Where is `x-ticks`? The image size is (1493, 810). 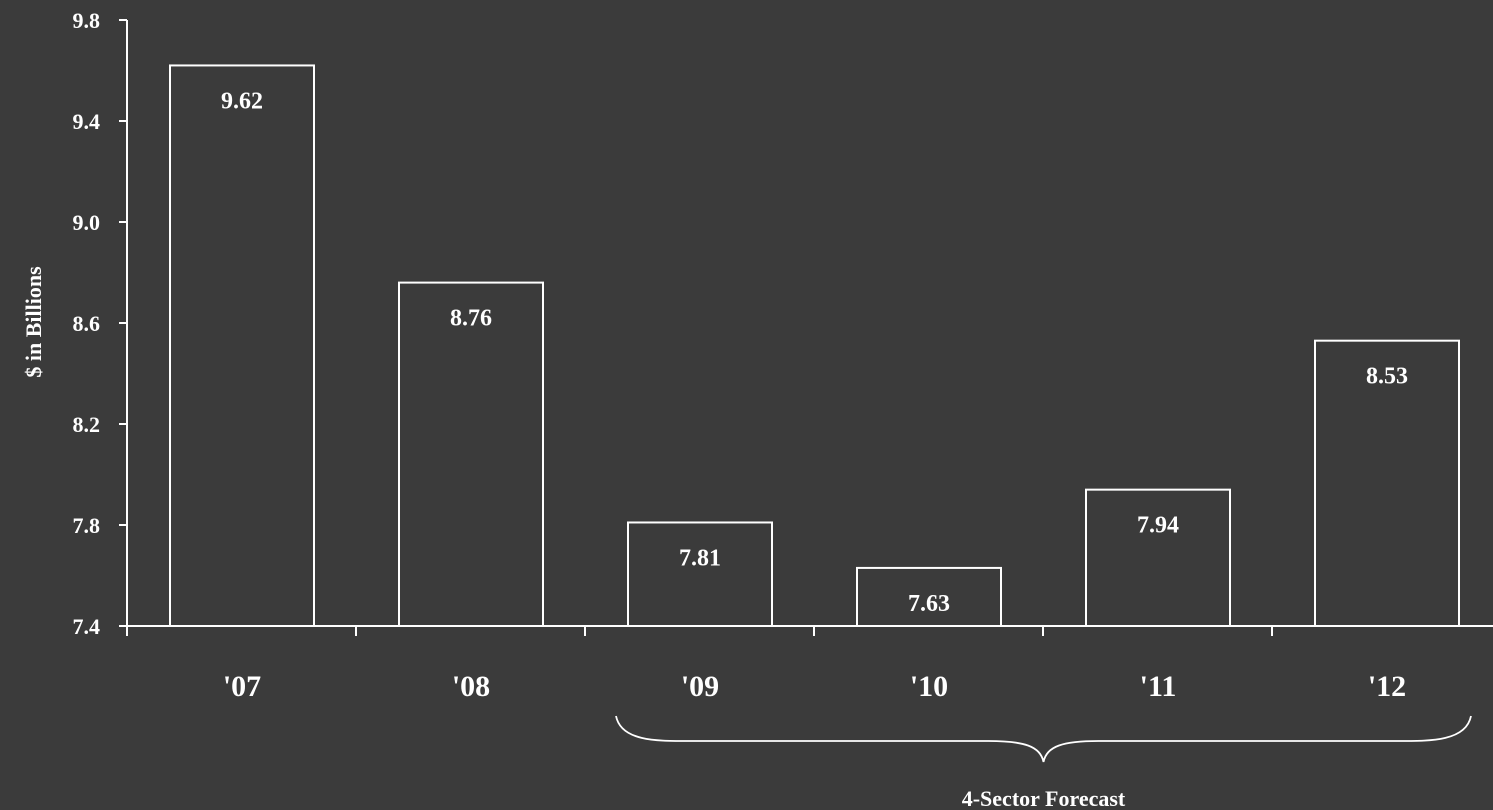
x-ticks is located at coordinates (699, 631).